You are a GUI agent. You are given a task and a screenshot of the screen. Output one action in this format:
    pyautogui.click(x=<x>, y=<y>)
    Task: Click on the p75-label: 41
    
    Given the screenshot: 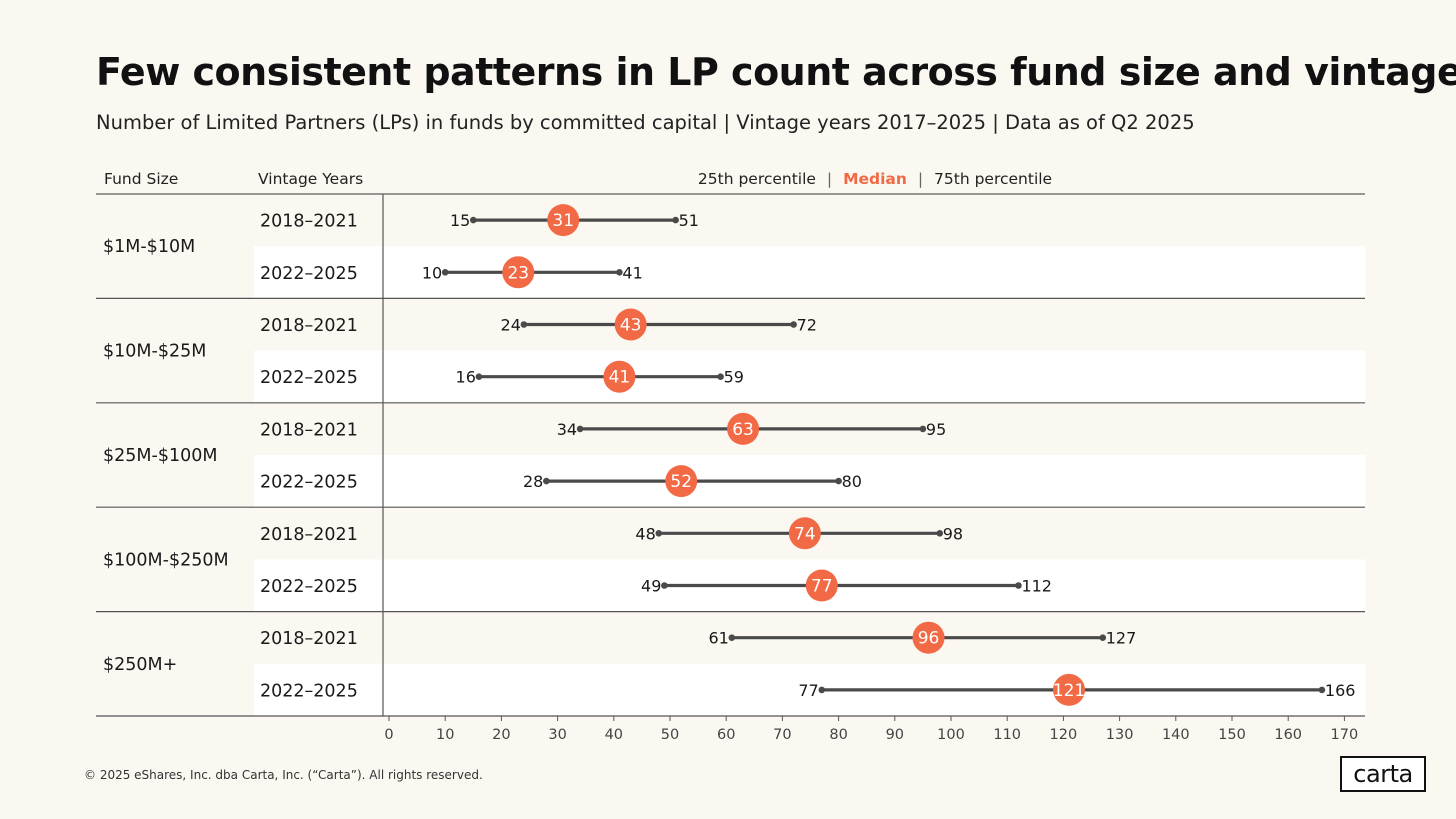 What is the action you would take?
    pyautogui.click(x=632, y=272)
    